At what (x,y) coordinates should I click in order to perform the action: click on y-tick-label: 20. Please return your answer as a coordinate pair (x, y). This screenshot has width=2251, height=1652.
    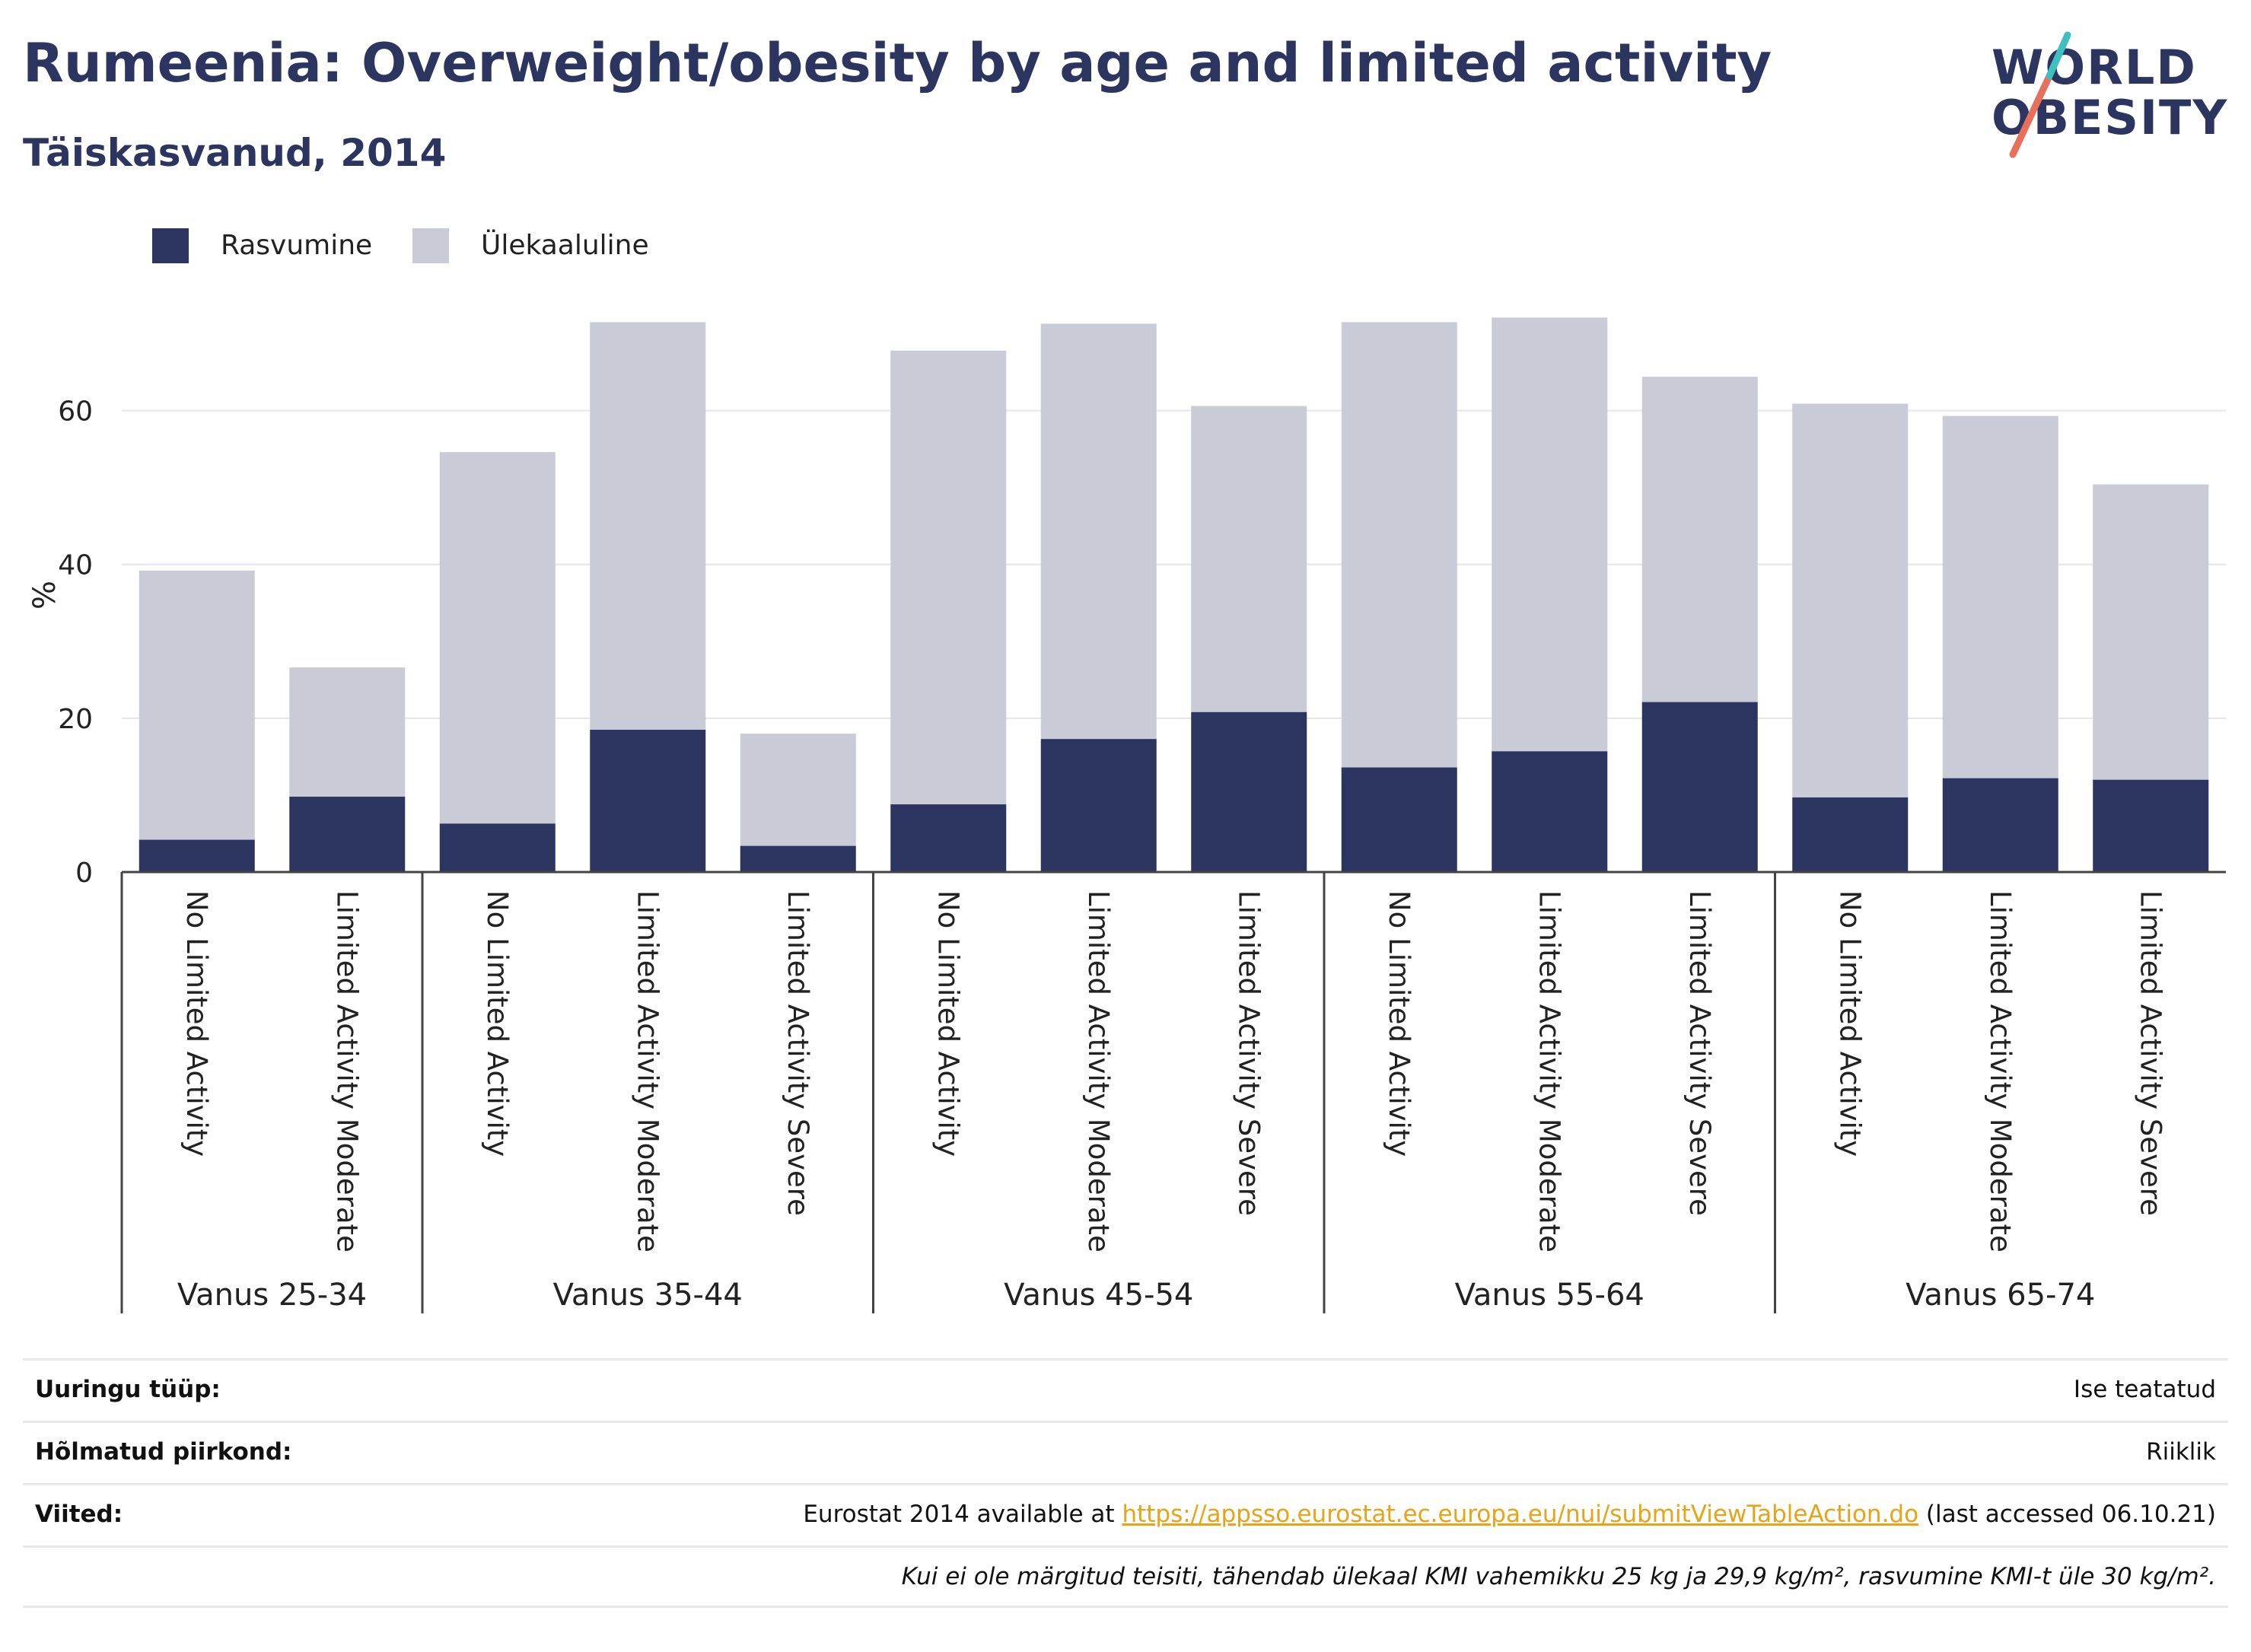
    Looking at the image, I should click on (75, 719).